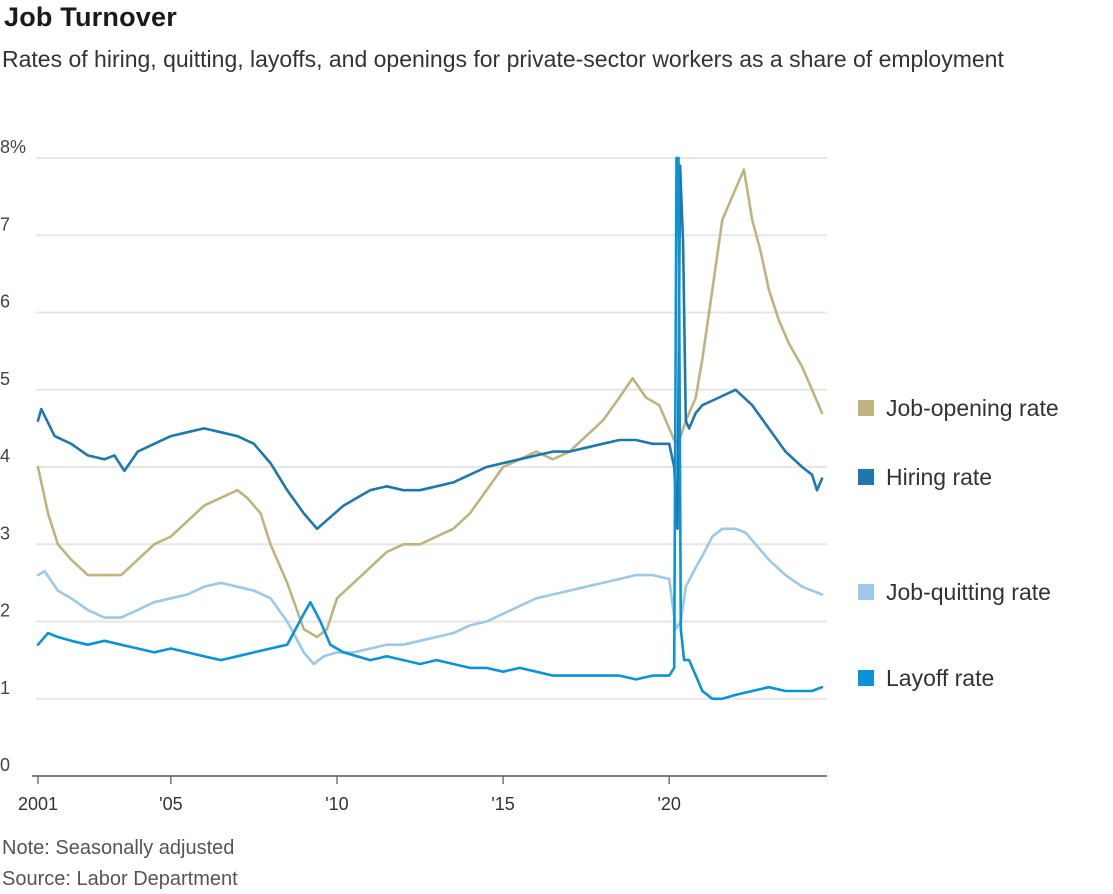  What do you see at coordinates (5, 224) in the screenshot?
I see `y-tick-label: 7` at bounding box center [5, 224].